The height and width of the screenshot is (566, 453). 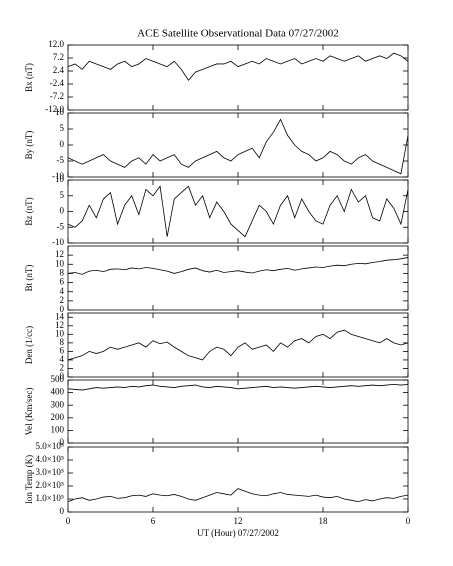 I want to click on y-tick-label: -7.2, so click(x=57, y=96).